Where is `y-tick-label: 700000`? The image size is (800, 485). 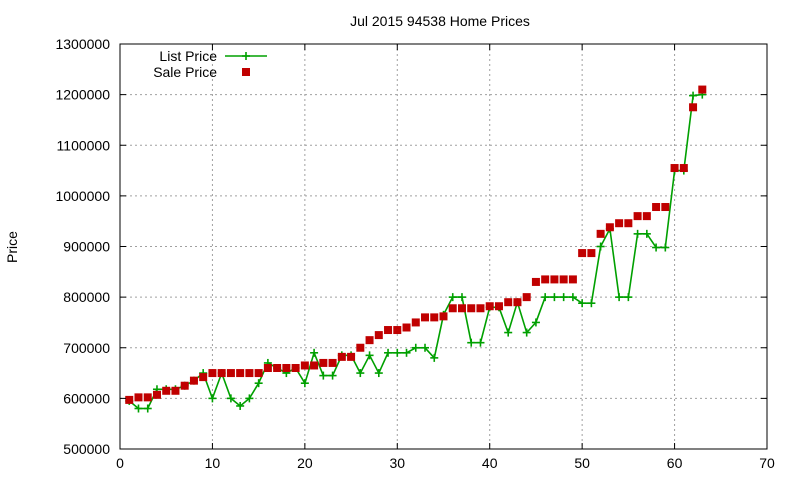 y-tick-label: 700000 is located at coordinates (86, 348).